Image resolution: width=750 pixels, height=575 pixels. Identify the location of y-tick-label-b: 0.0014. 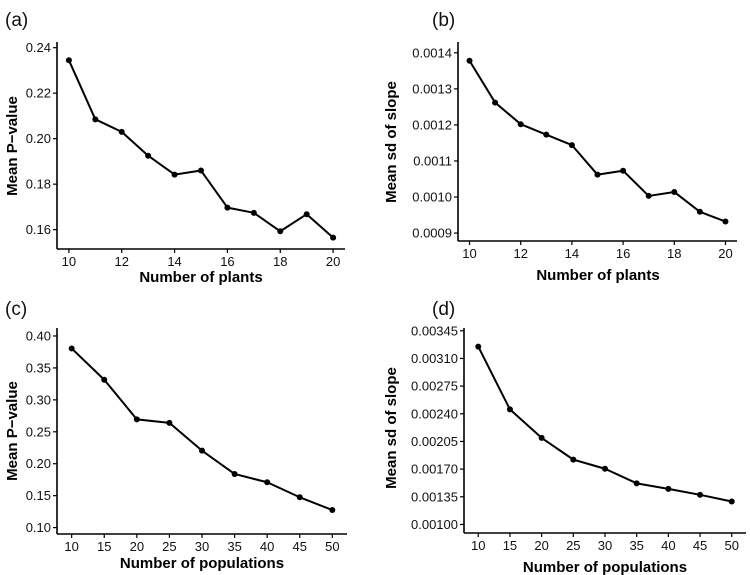
(432, 52).